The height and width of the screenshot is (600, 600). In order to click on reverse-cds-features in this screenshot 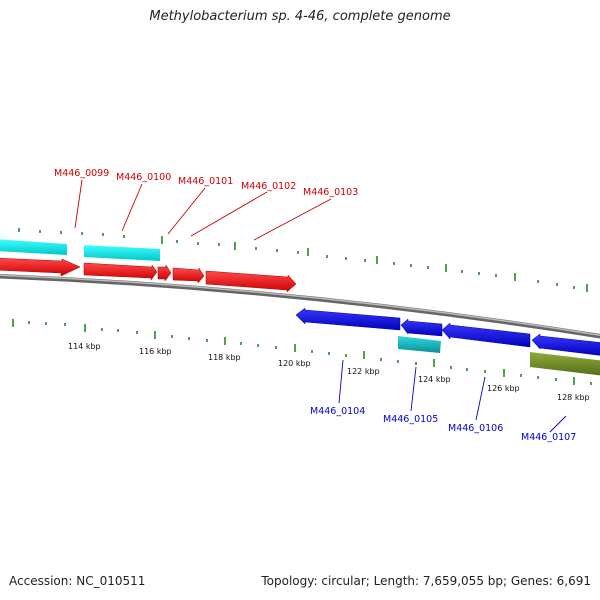, I will do `click(447, 331)`.